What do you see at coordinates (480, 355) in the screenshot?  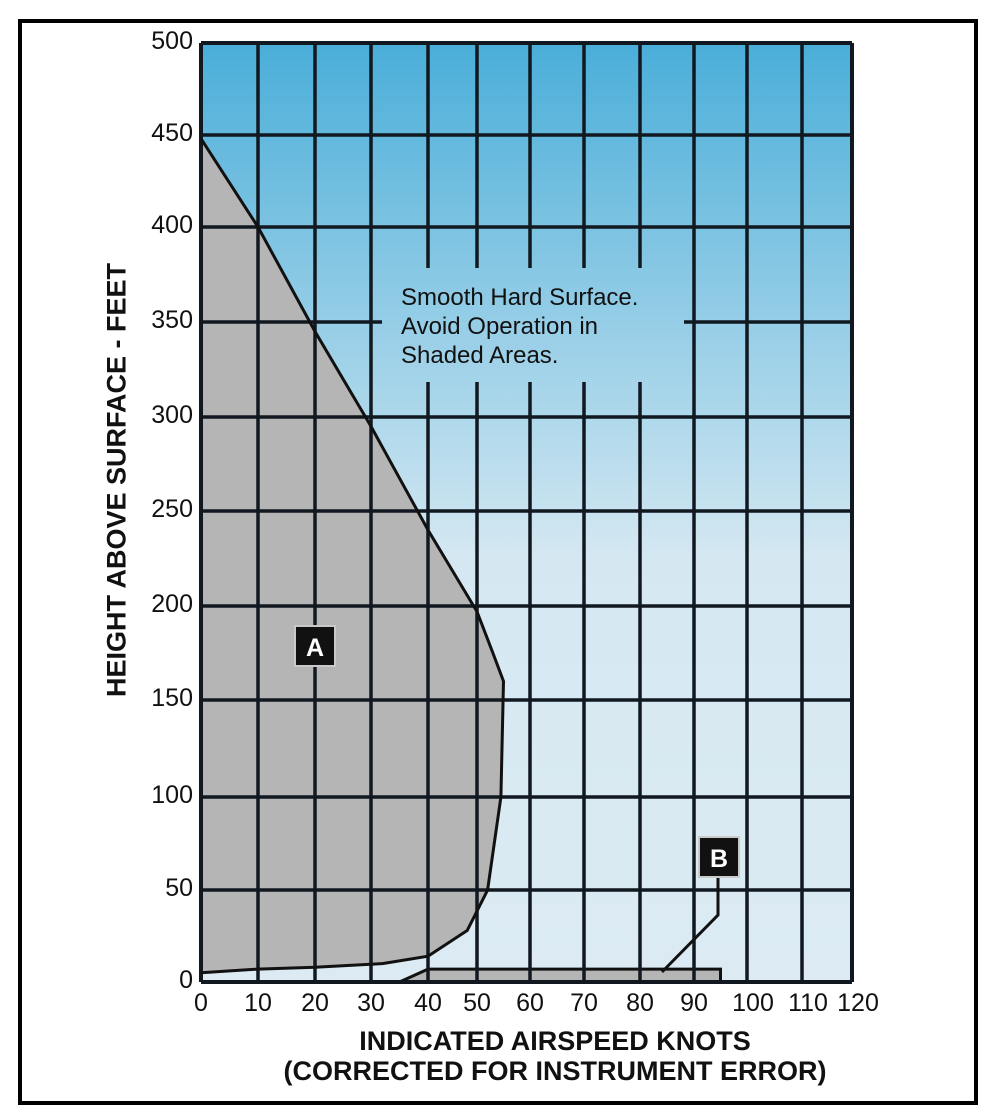 I see `annotation-line-3: Shaded Areas.` at bounding box center [480, 355].